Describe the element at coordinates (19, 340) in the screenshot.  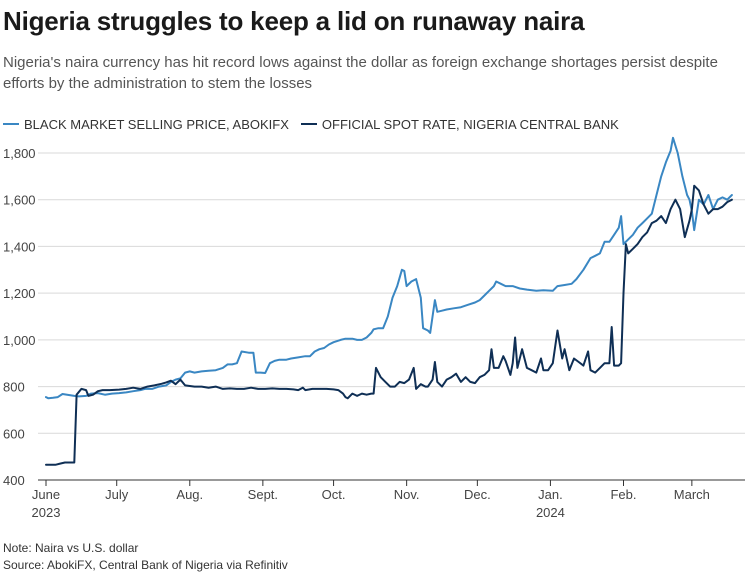
I see `y-tick-label: 1,000` at that location.